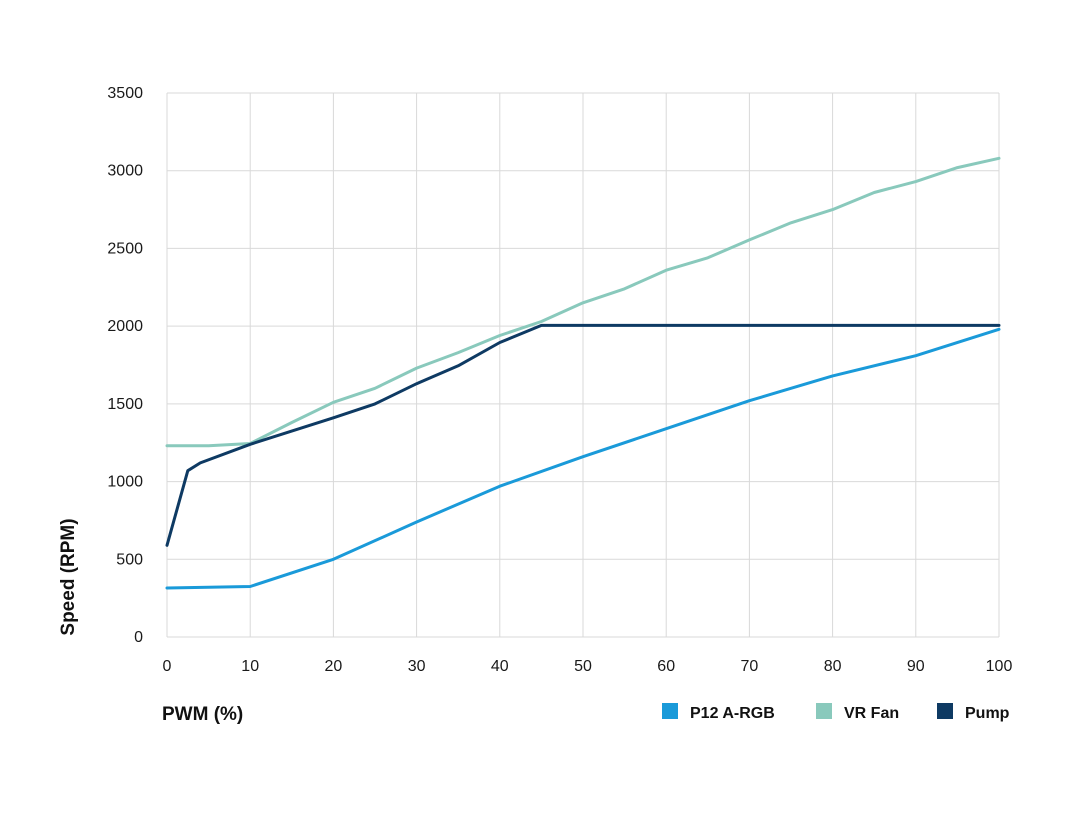 The height and width of the screenshot is (823, 1077). I want to click on legend: P12 A-RGB VR Fan Pump, so click(836, 712).